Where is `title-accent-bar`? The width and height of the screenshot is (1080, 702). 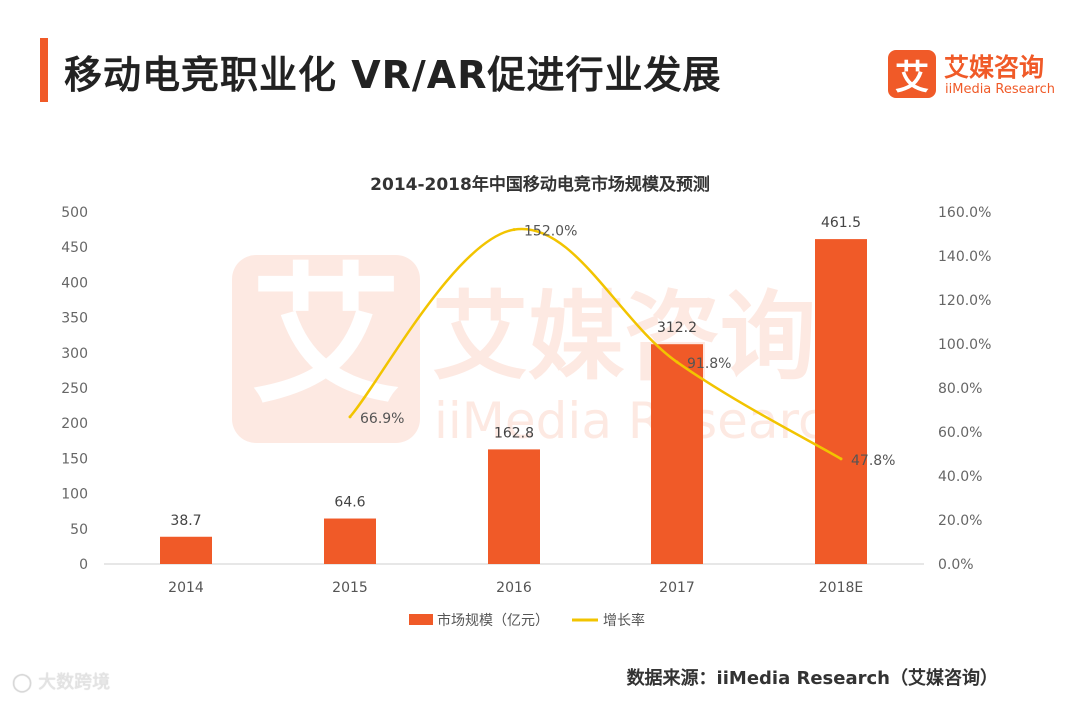 title-accent-bar is located at coordinates (44, 70).